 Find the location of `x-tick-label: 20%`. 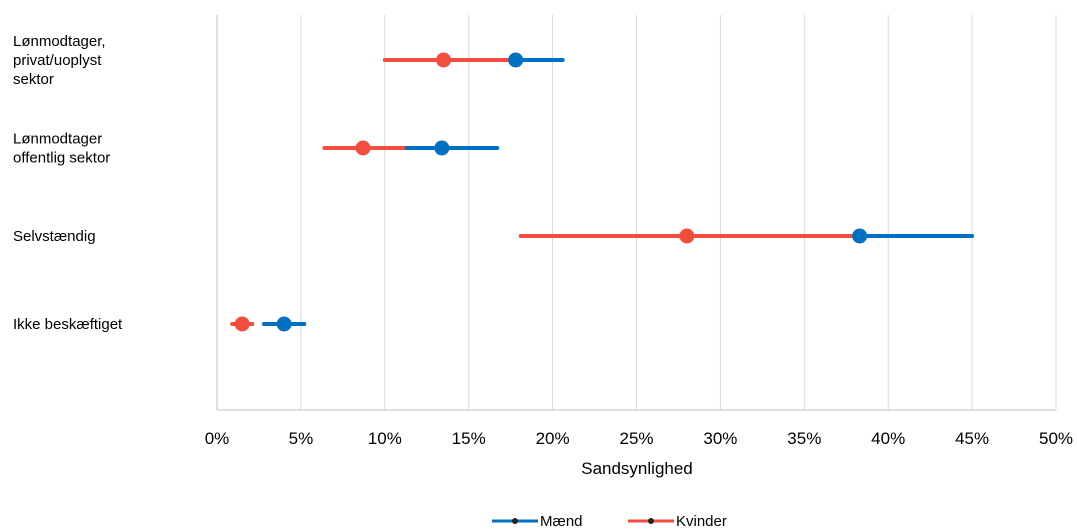

x-tick-label: 20% is located at coordinates (553, 438).